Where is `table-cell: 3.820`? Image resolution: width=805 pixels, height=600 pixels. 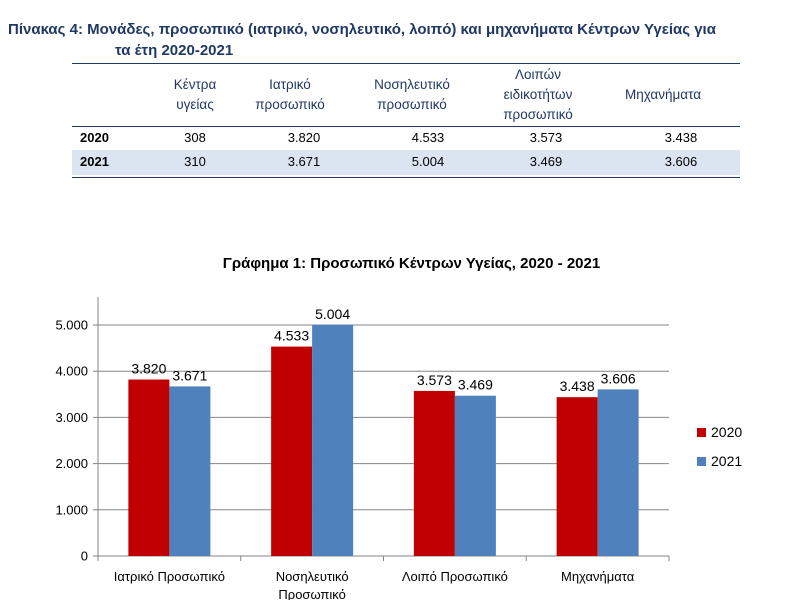 table-cell: 3.820 is located at coordinates (304, 137).